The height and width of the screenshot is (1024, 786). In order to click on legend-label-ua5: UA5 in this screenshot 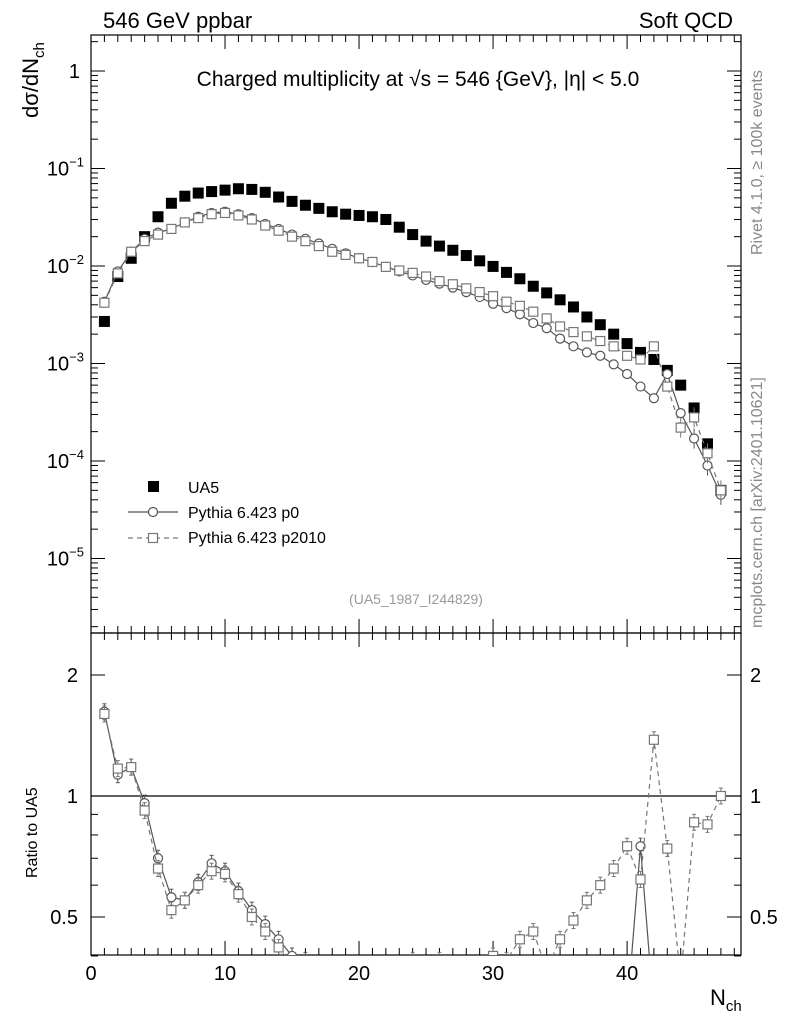, I will do `click(203, 488)`.